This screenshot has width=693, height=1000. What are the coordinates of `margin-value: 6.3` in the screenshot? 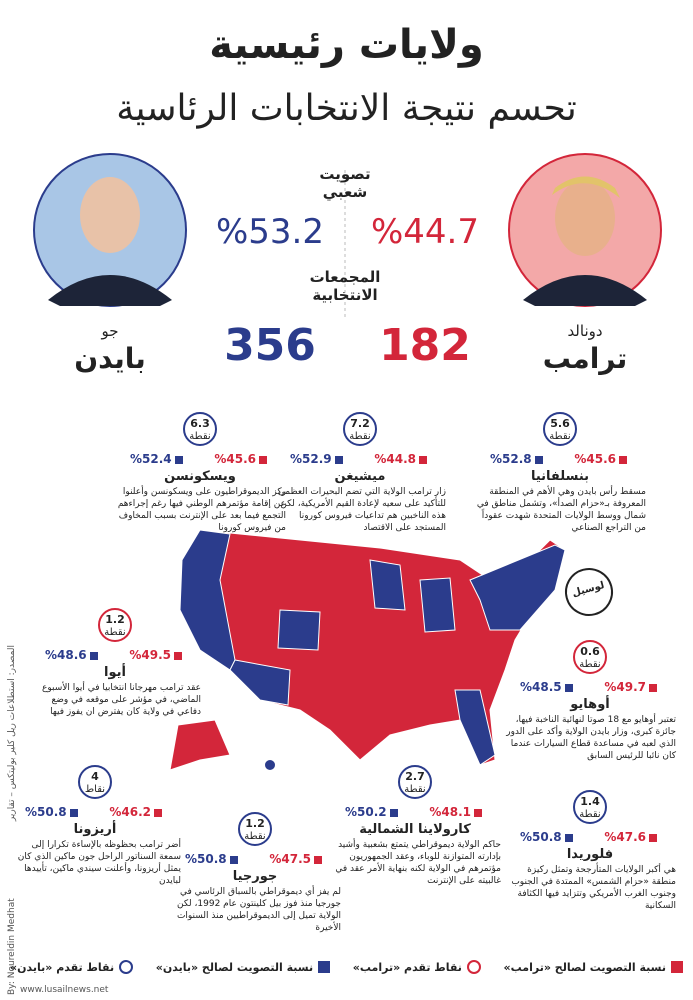 It's located at (200, 423).